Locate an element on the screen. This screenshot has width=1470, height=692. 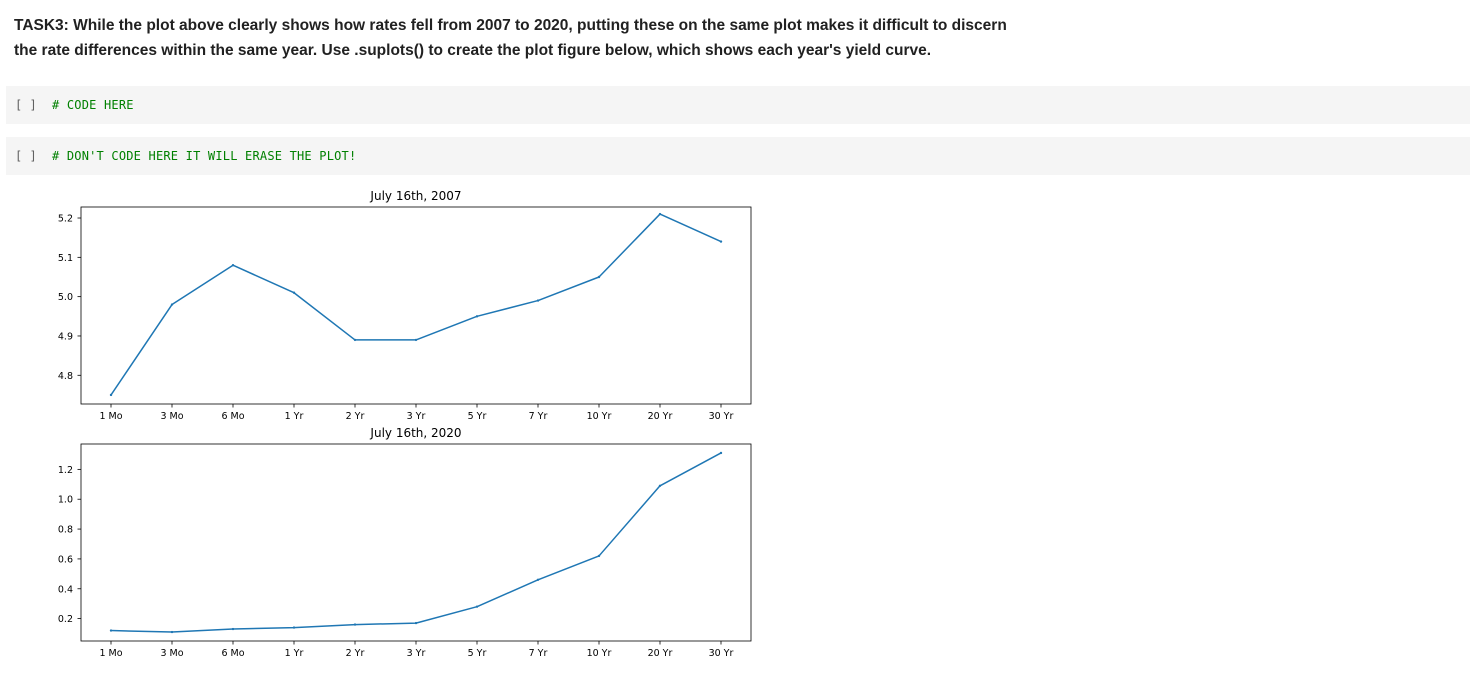
y-tick-label: 0.8 is located at coordinates (65, 530).